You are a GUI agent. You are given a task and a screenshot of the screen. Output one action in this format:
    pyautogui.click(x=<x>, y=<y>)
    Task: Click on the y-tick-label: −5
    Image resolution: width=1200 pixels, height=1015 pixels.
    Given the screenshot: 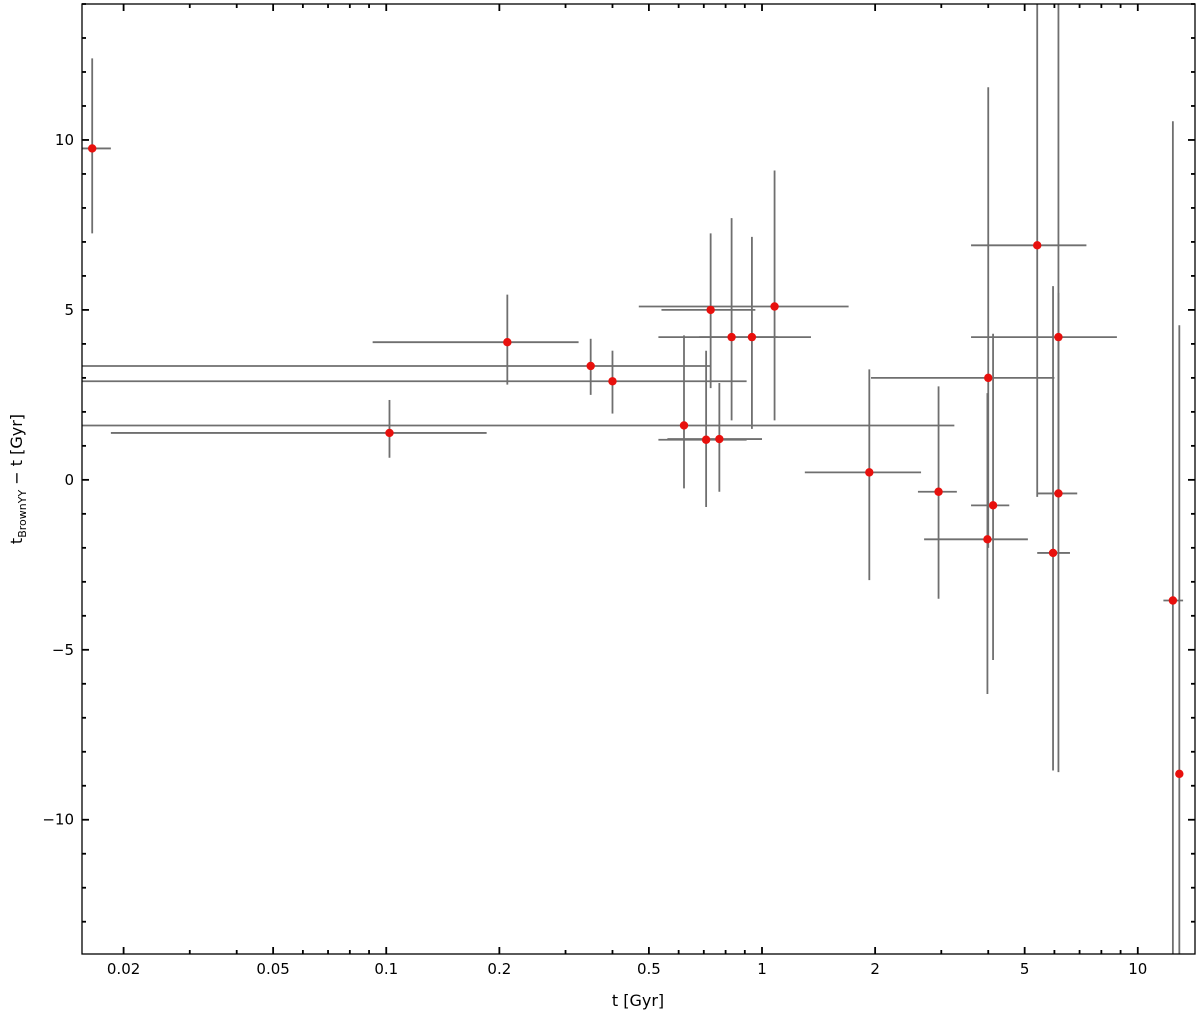 What is the action you would take?
    pyautogui.click(x=63, y=650)
    